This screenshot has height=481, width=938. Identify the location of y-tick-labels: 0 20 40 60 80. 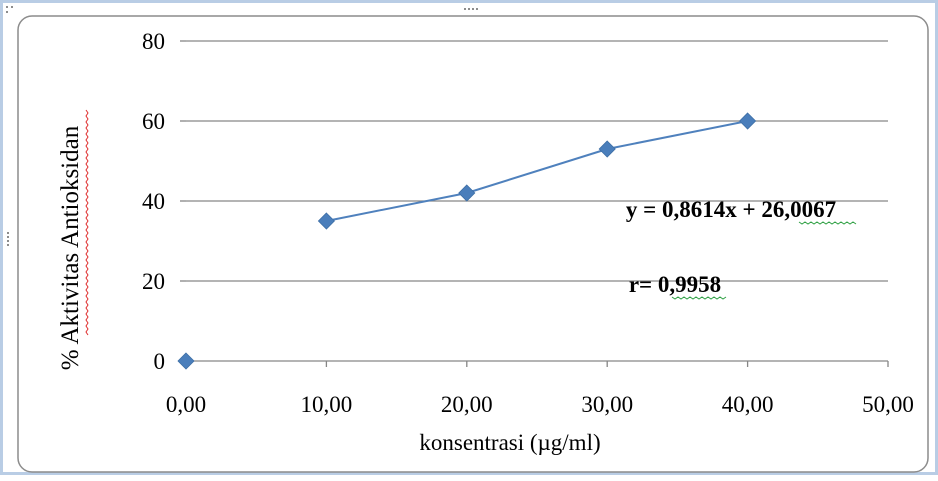
(153, 201).